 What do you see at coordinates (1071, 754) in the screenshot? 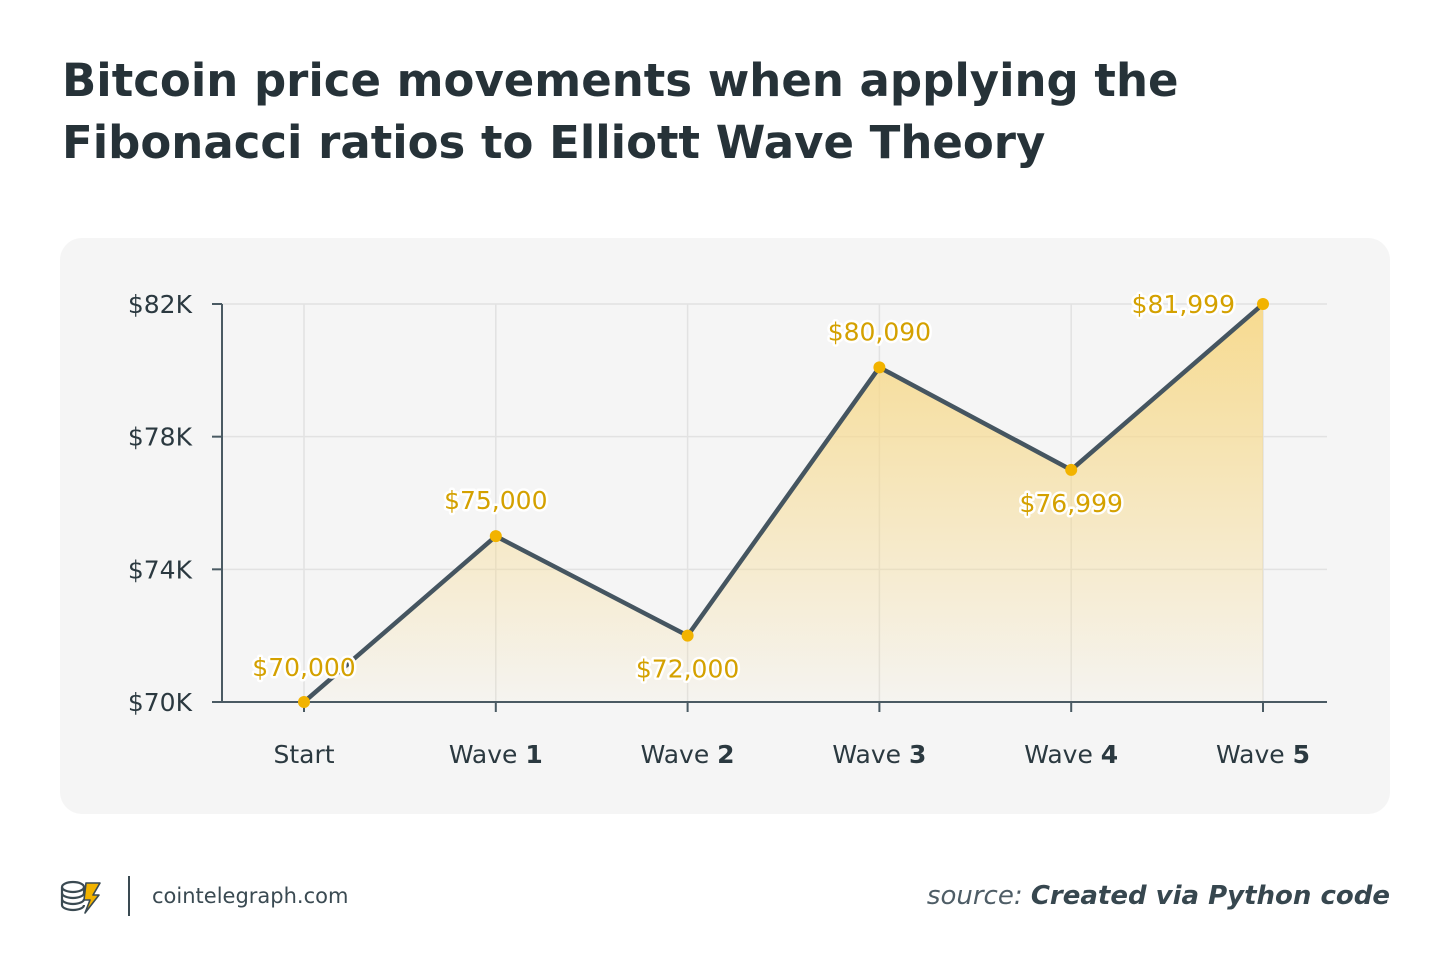
I see `x-tick-label: Wave 4` at bounding box center [1071, 754].